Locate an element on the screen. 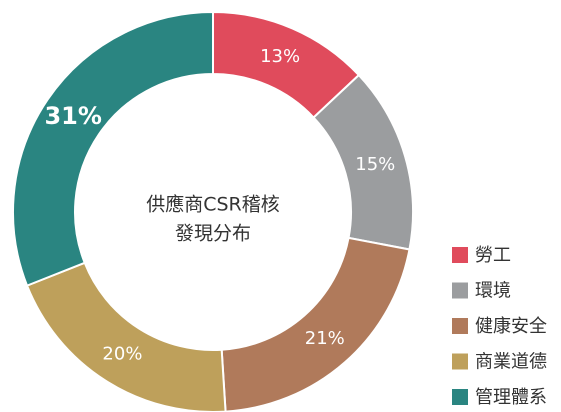 The height and width of the screenshot is (412, 561). value-label: 13% is located at coordinates (280, 56).